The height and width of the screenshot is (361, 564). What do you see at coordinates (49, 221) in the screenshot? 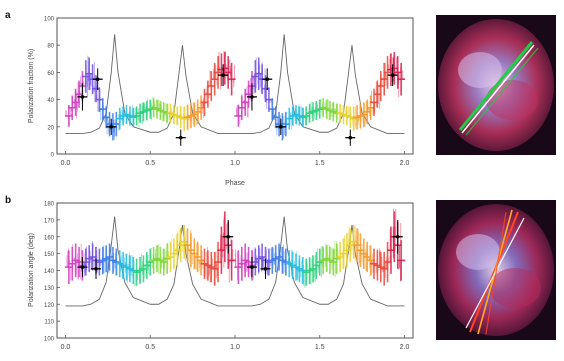
I see `y-tick-label: 170` at bounding box center [49, 221].